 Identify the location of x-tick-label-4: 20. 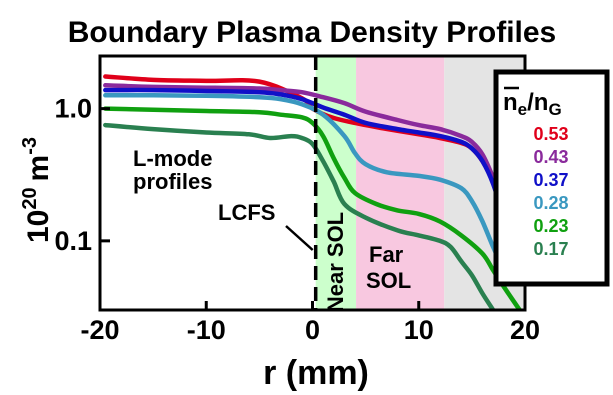
(525, 330).